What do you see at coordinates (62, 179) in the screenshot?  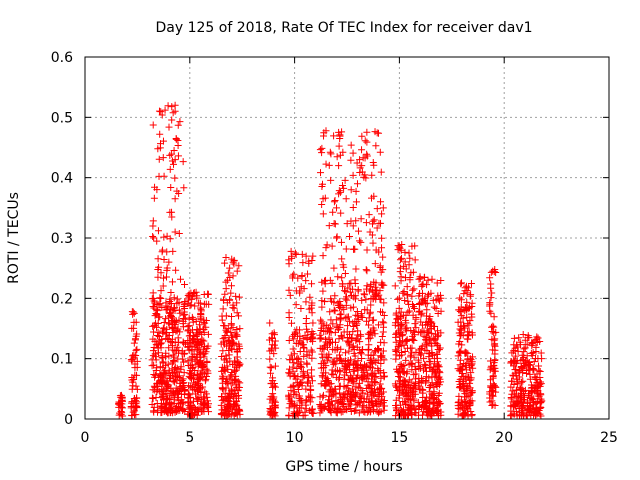 I see `y-tick-label: 0.4` at bounding box center [62, 179].